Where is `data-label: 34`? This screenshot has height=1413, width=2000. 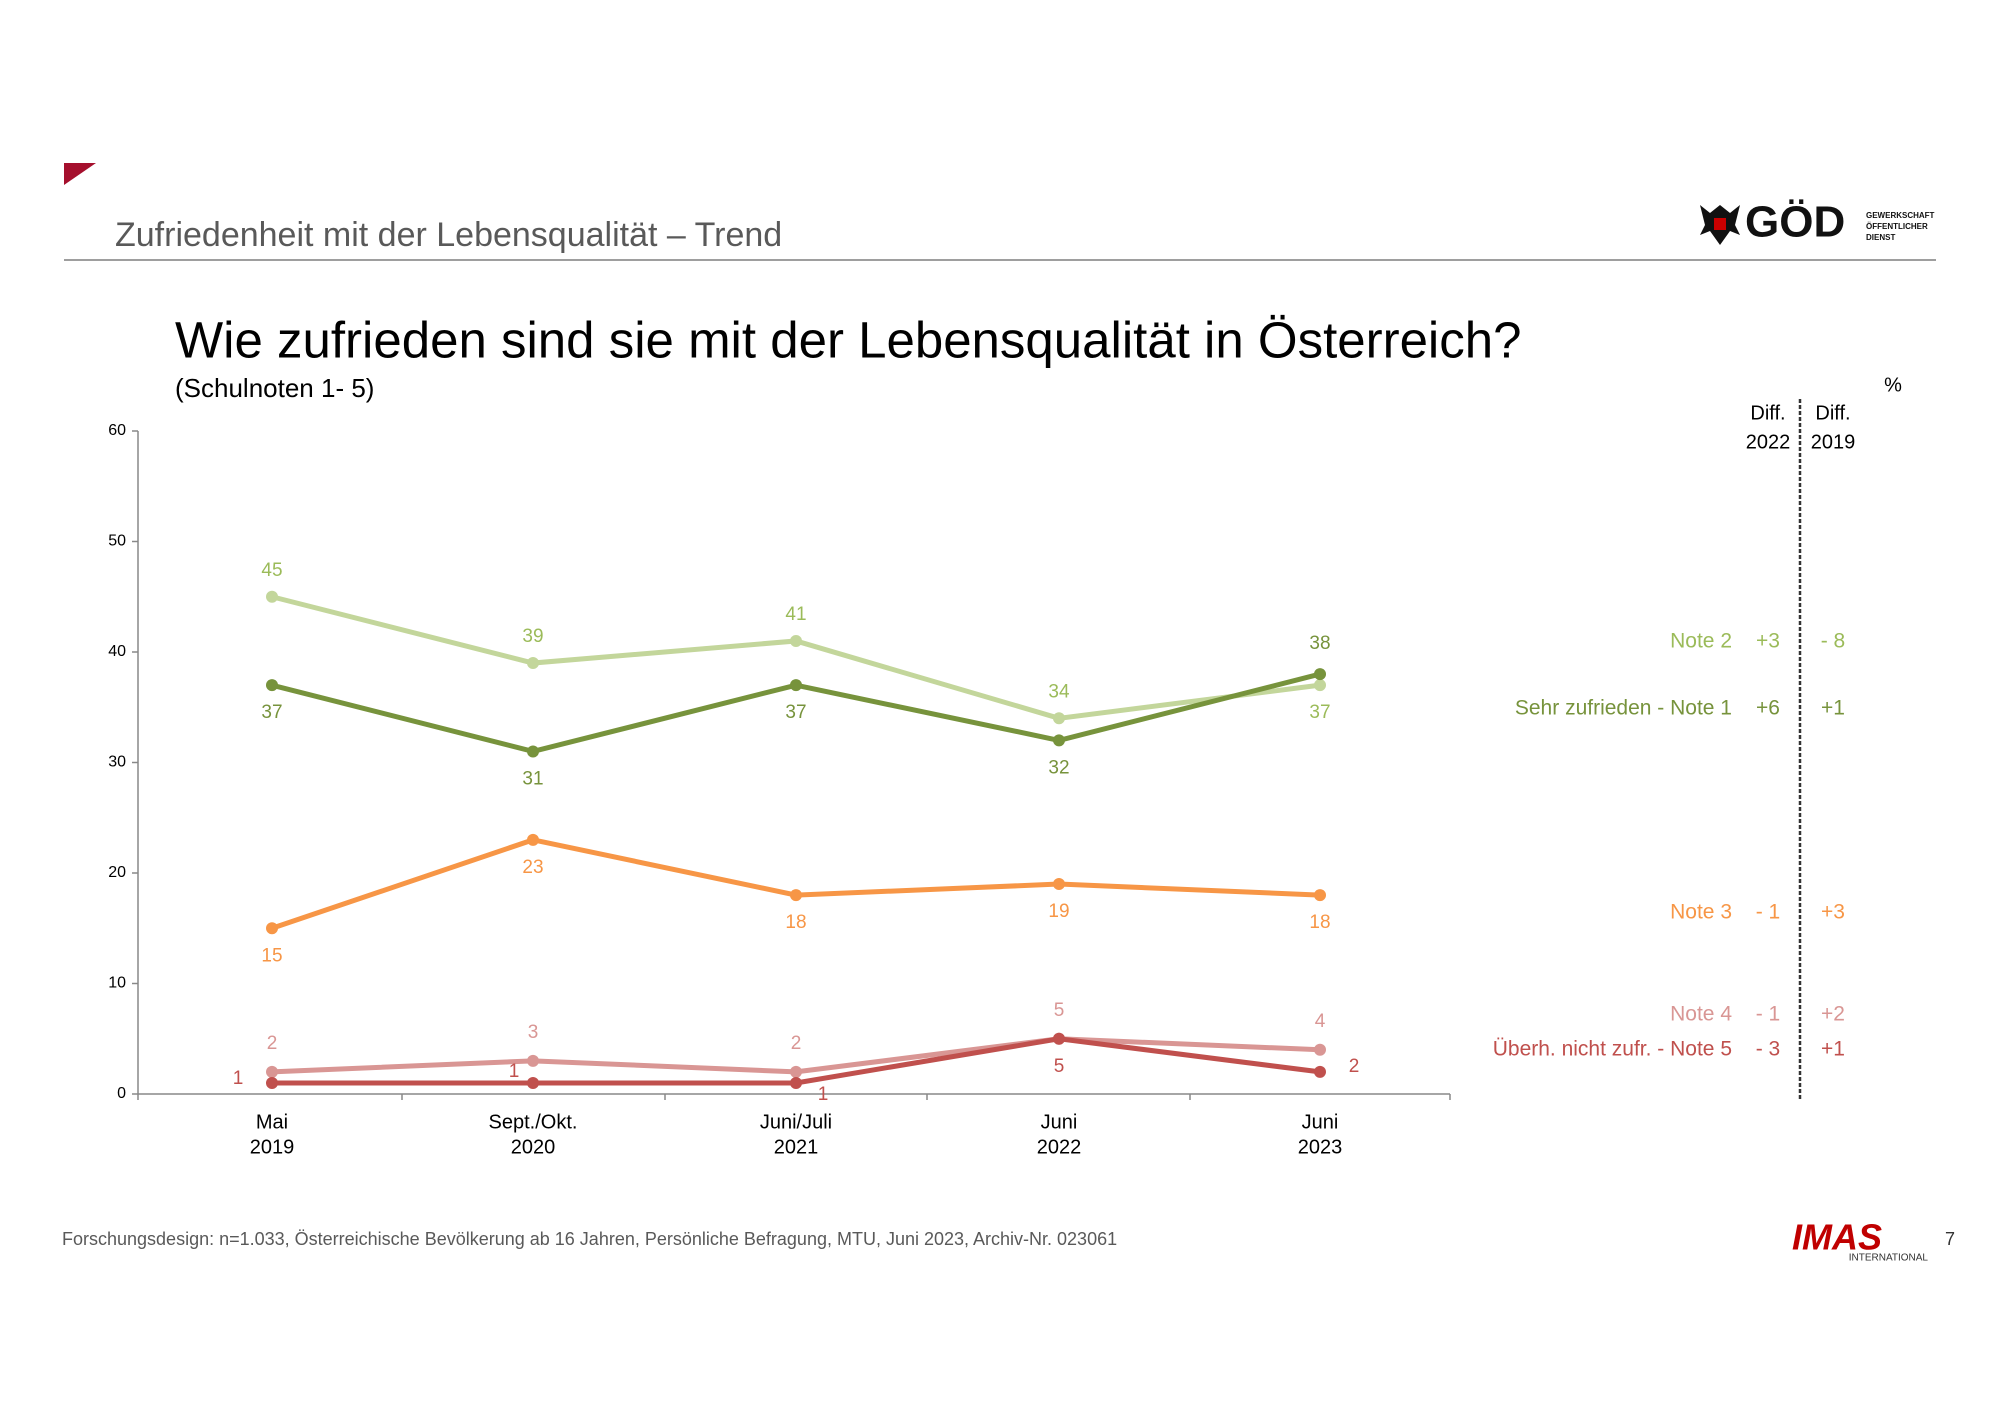
data-label: 34 is located at coordinates (1059, 691).